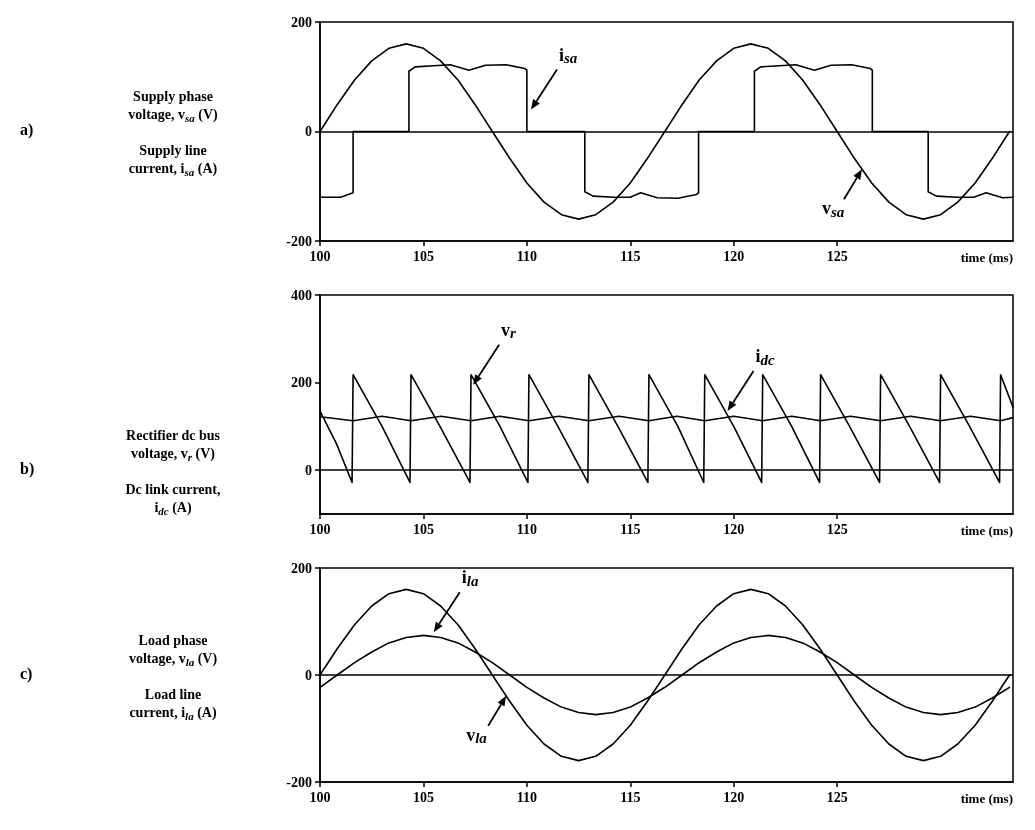 The width and height of the screenshot is (1035, 830). I want to click on text: b), so click(27, 468).